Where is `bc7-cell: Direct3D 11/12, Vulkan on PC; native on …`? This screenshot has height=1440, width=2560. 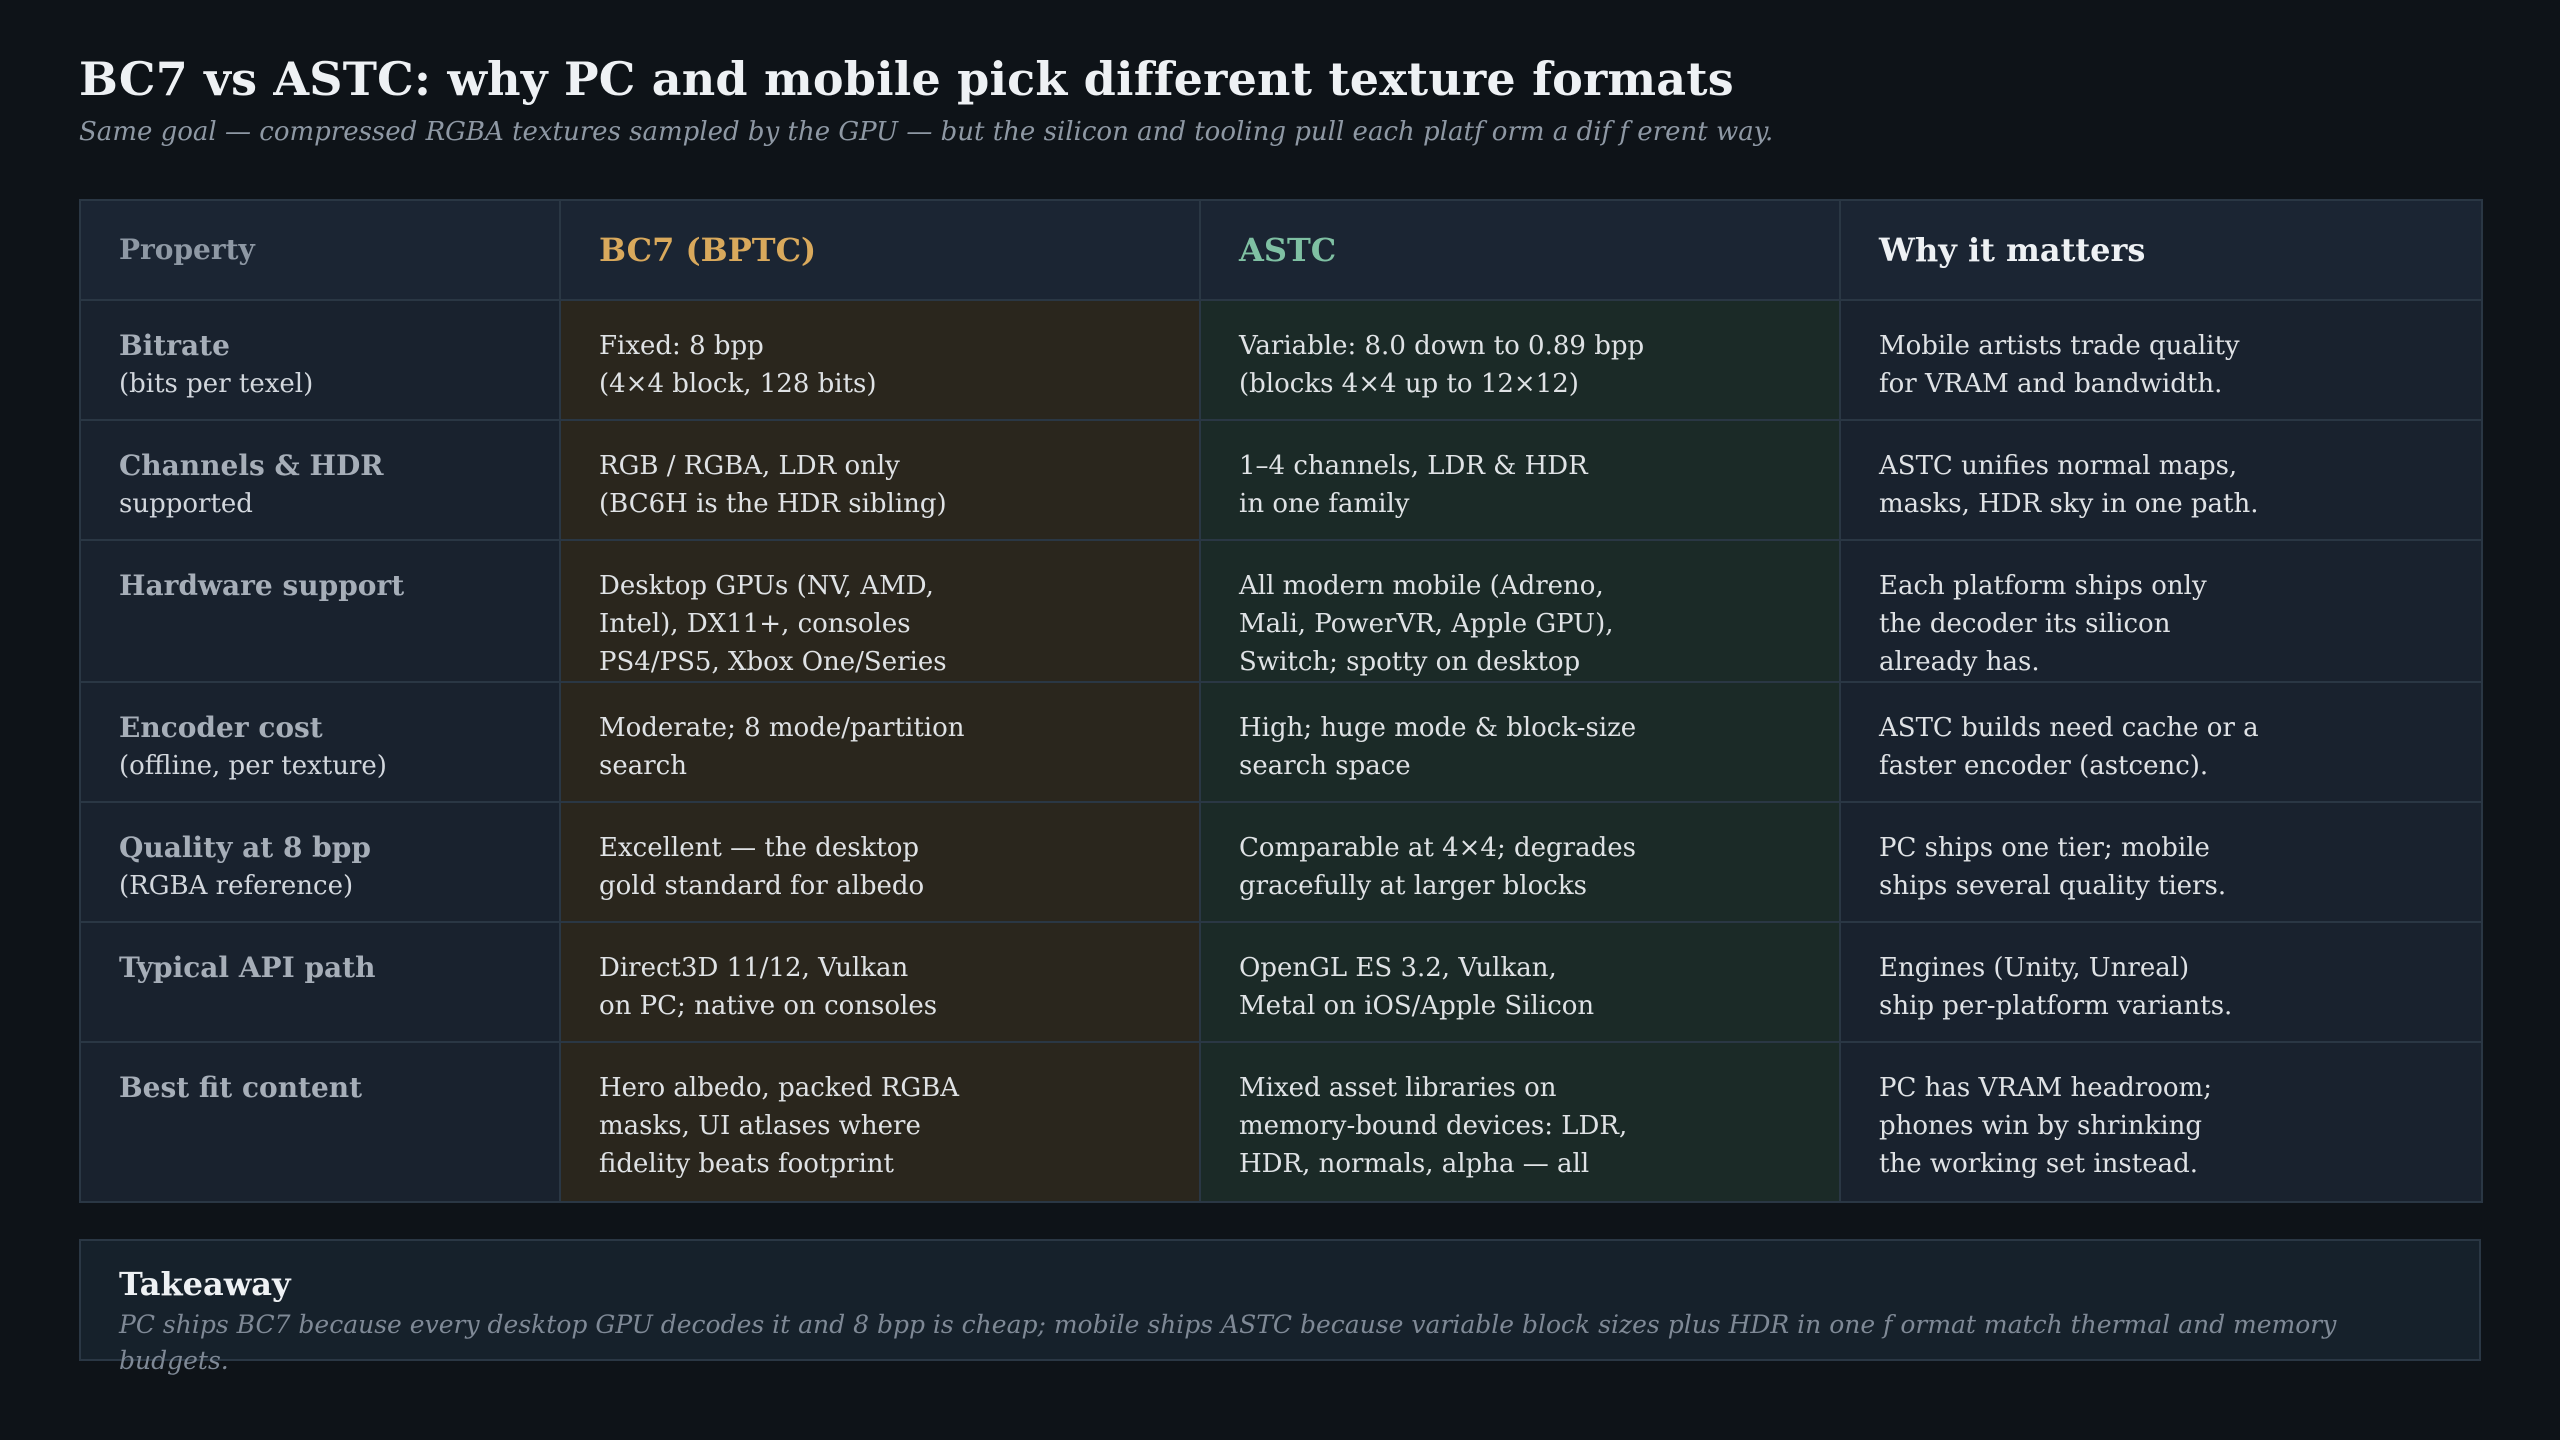 bc7-cell: Direct3D 11/12, Vulkan on PC; native on … is located at coordinates (880, 982).